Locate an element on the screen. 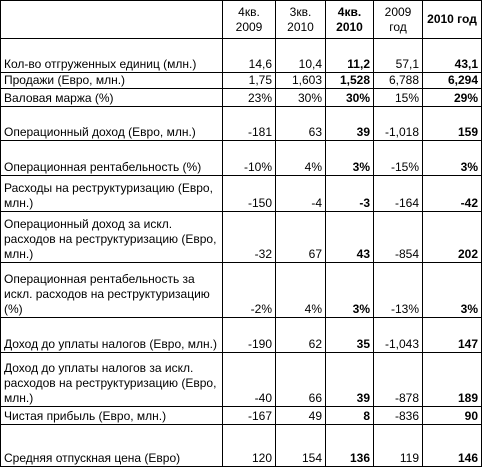 The image size is (483, 468). value-cell: 67 is located at coordinates (300, 237).